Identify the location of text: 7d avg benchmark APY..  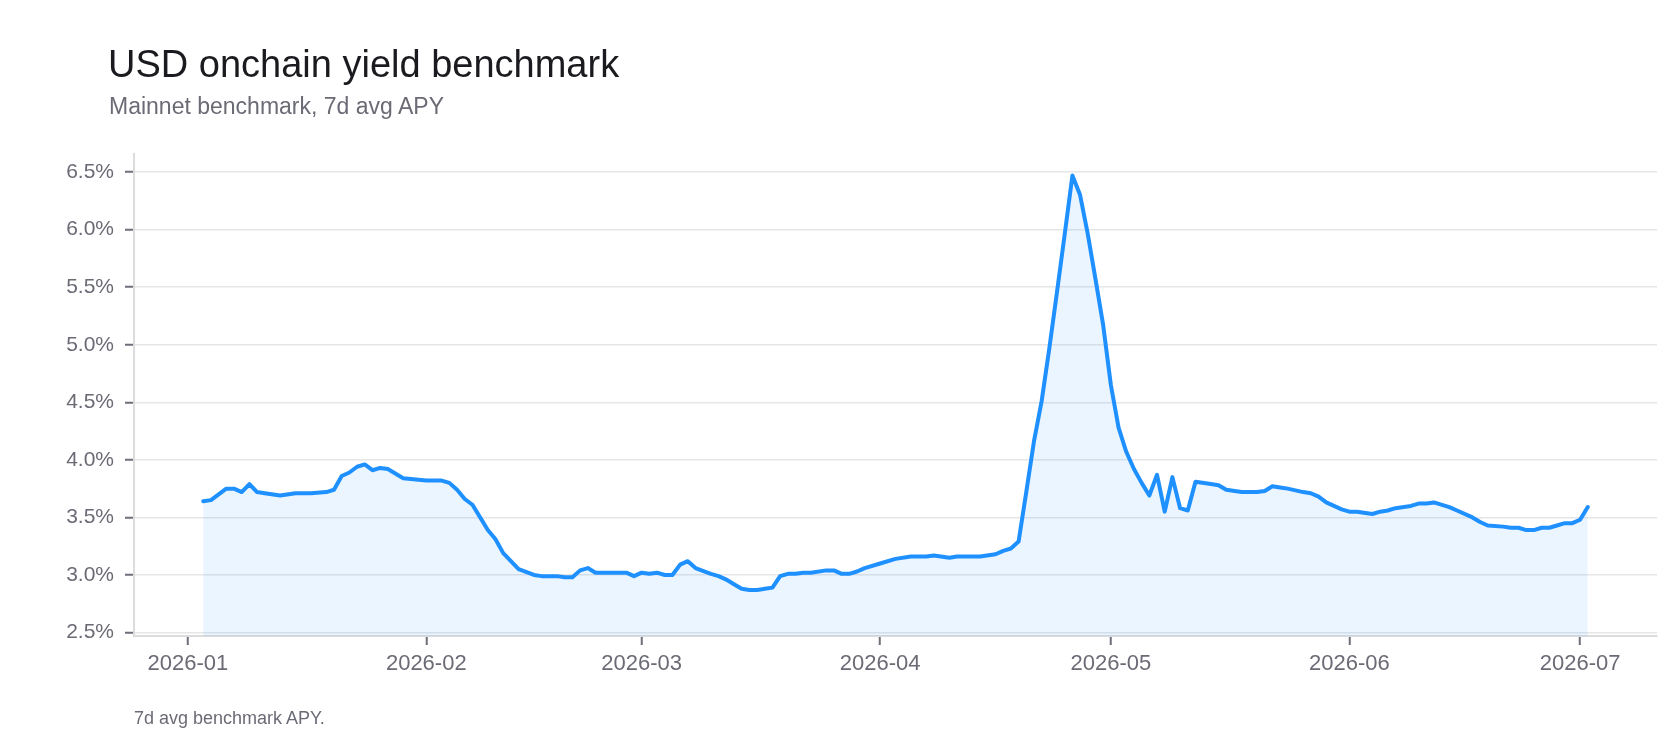
(229, 718).